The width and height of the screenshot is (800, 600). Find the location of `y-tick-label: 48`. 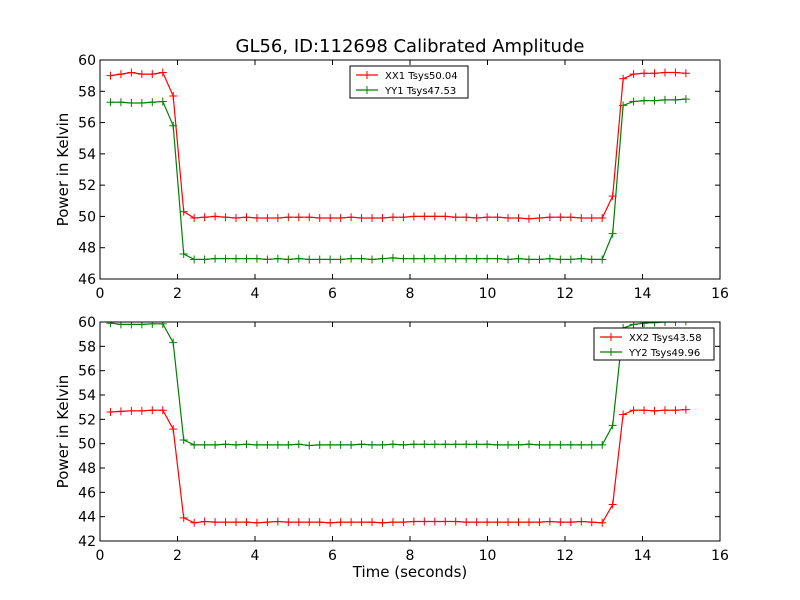

y-tick-label: 48 is located at coordinates (87, 469).